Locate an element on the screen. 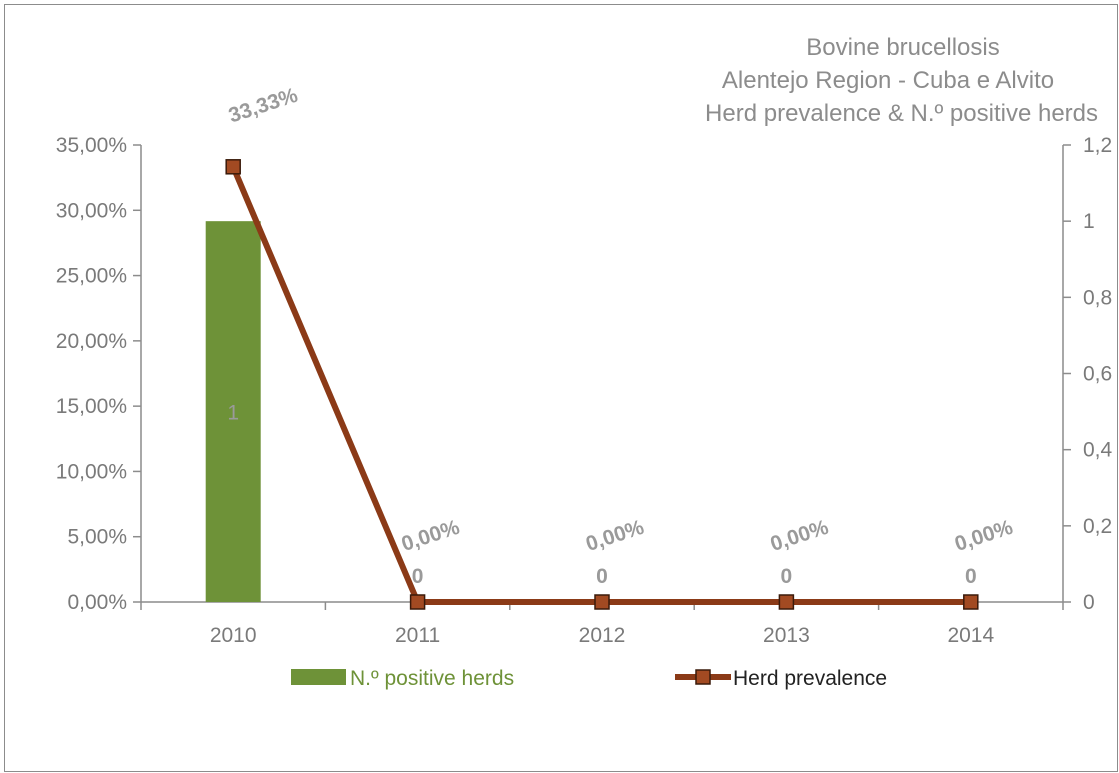  x-axis-tick-label: 2014 is located at coordinates (970, 635).